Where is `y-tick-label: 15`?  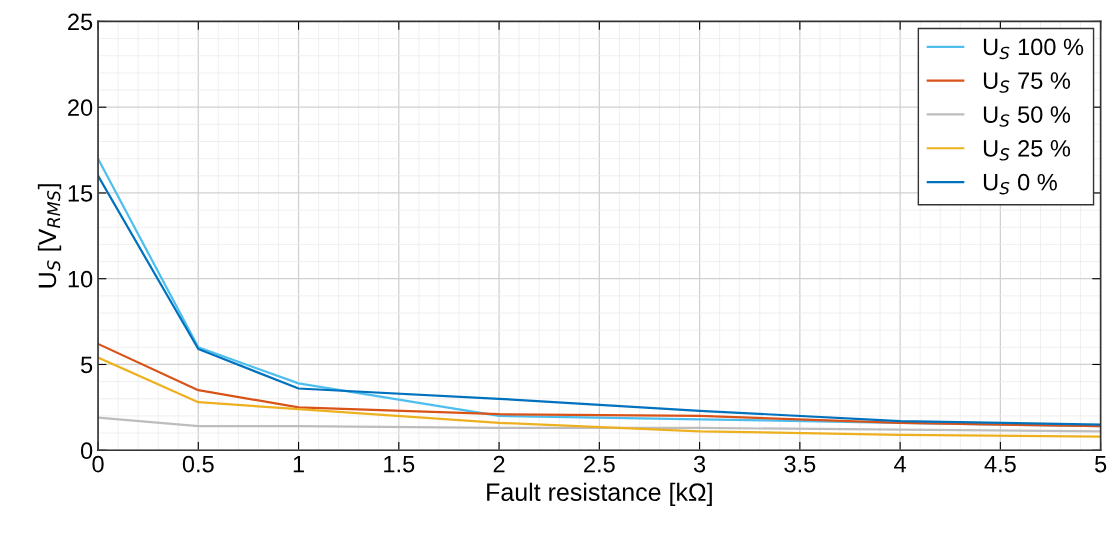
y-tick-label: 15 is located at coordinates (80, 193).